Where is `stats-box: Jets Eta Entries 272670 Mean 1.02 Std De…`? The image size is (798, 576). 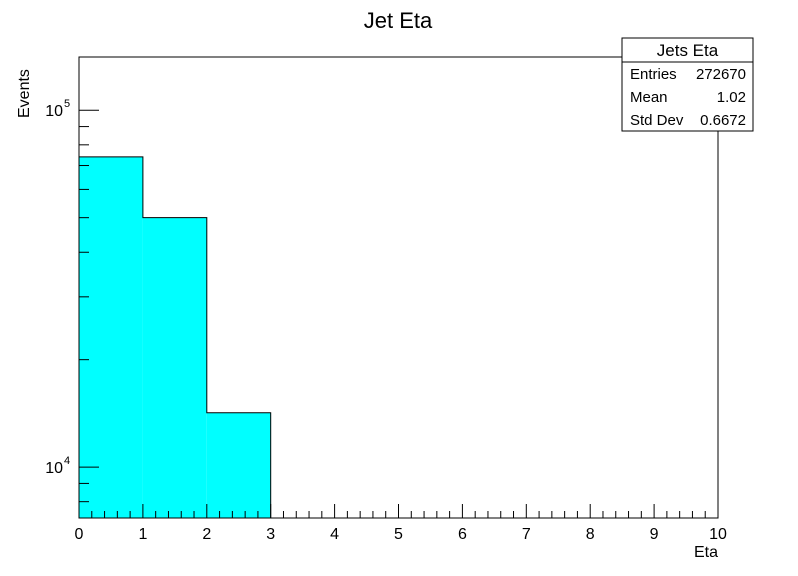
stats-box: Jets Eta Entries 272670 Mean 1.02 Std De… is located at coordinates (687, 84).